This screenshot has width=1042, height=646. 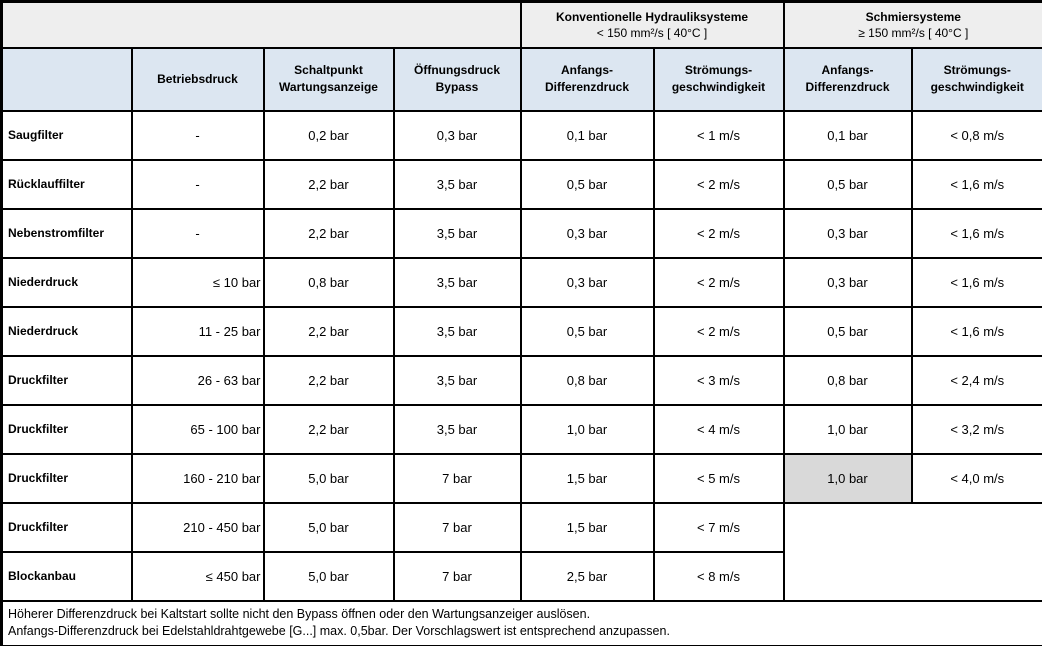 What do you see at coordinates (457, 79) in the screenshot?
I see `column-header-bypass: Öffnungsdruck Bypass` at bounding box center [457, 79].